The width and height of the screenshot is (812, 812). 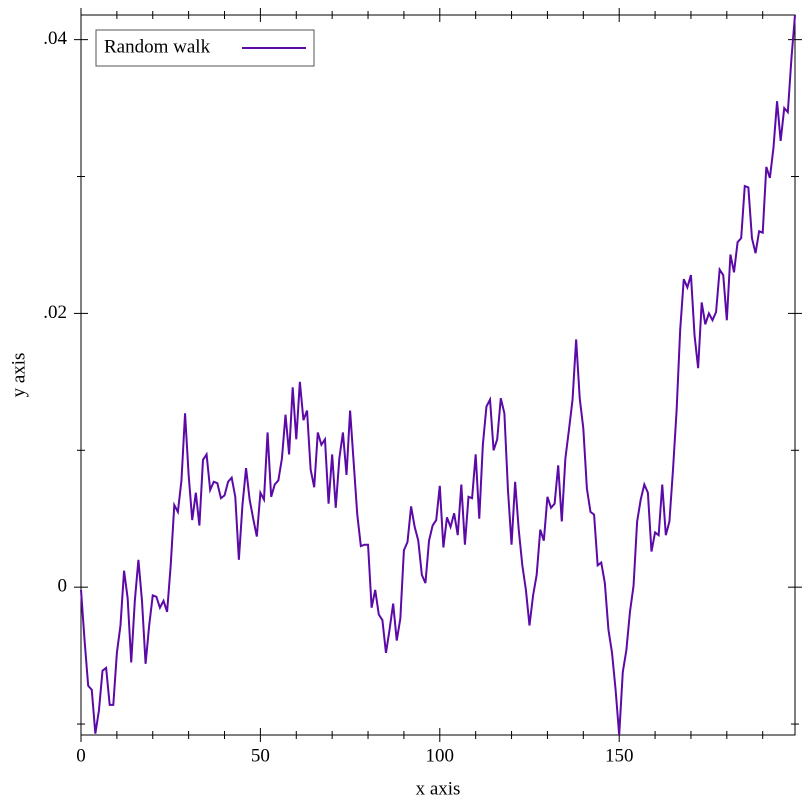 What do you see at coordinates (81, 755) in the screenshot?
I see `x-tick-label: 0` at bounding box center [81, 755].